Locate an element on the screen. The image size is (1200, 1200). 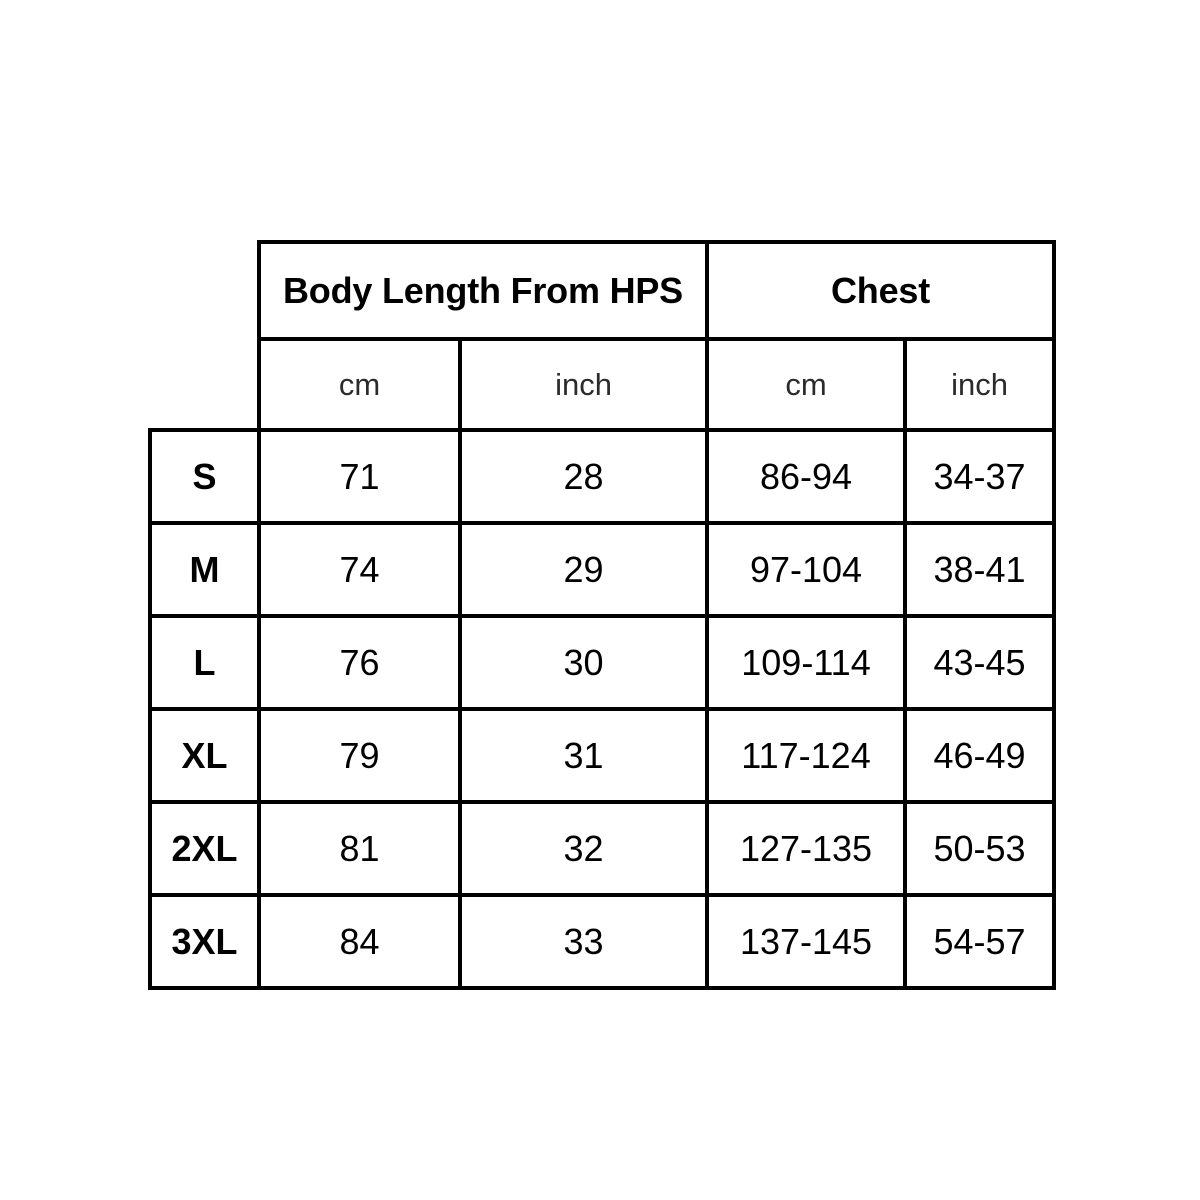
body-length-cm: 81 is located at coordinates (359, 848).